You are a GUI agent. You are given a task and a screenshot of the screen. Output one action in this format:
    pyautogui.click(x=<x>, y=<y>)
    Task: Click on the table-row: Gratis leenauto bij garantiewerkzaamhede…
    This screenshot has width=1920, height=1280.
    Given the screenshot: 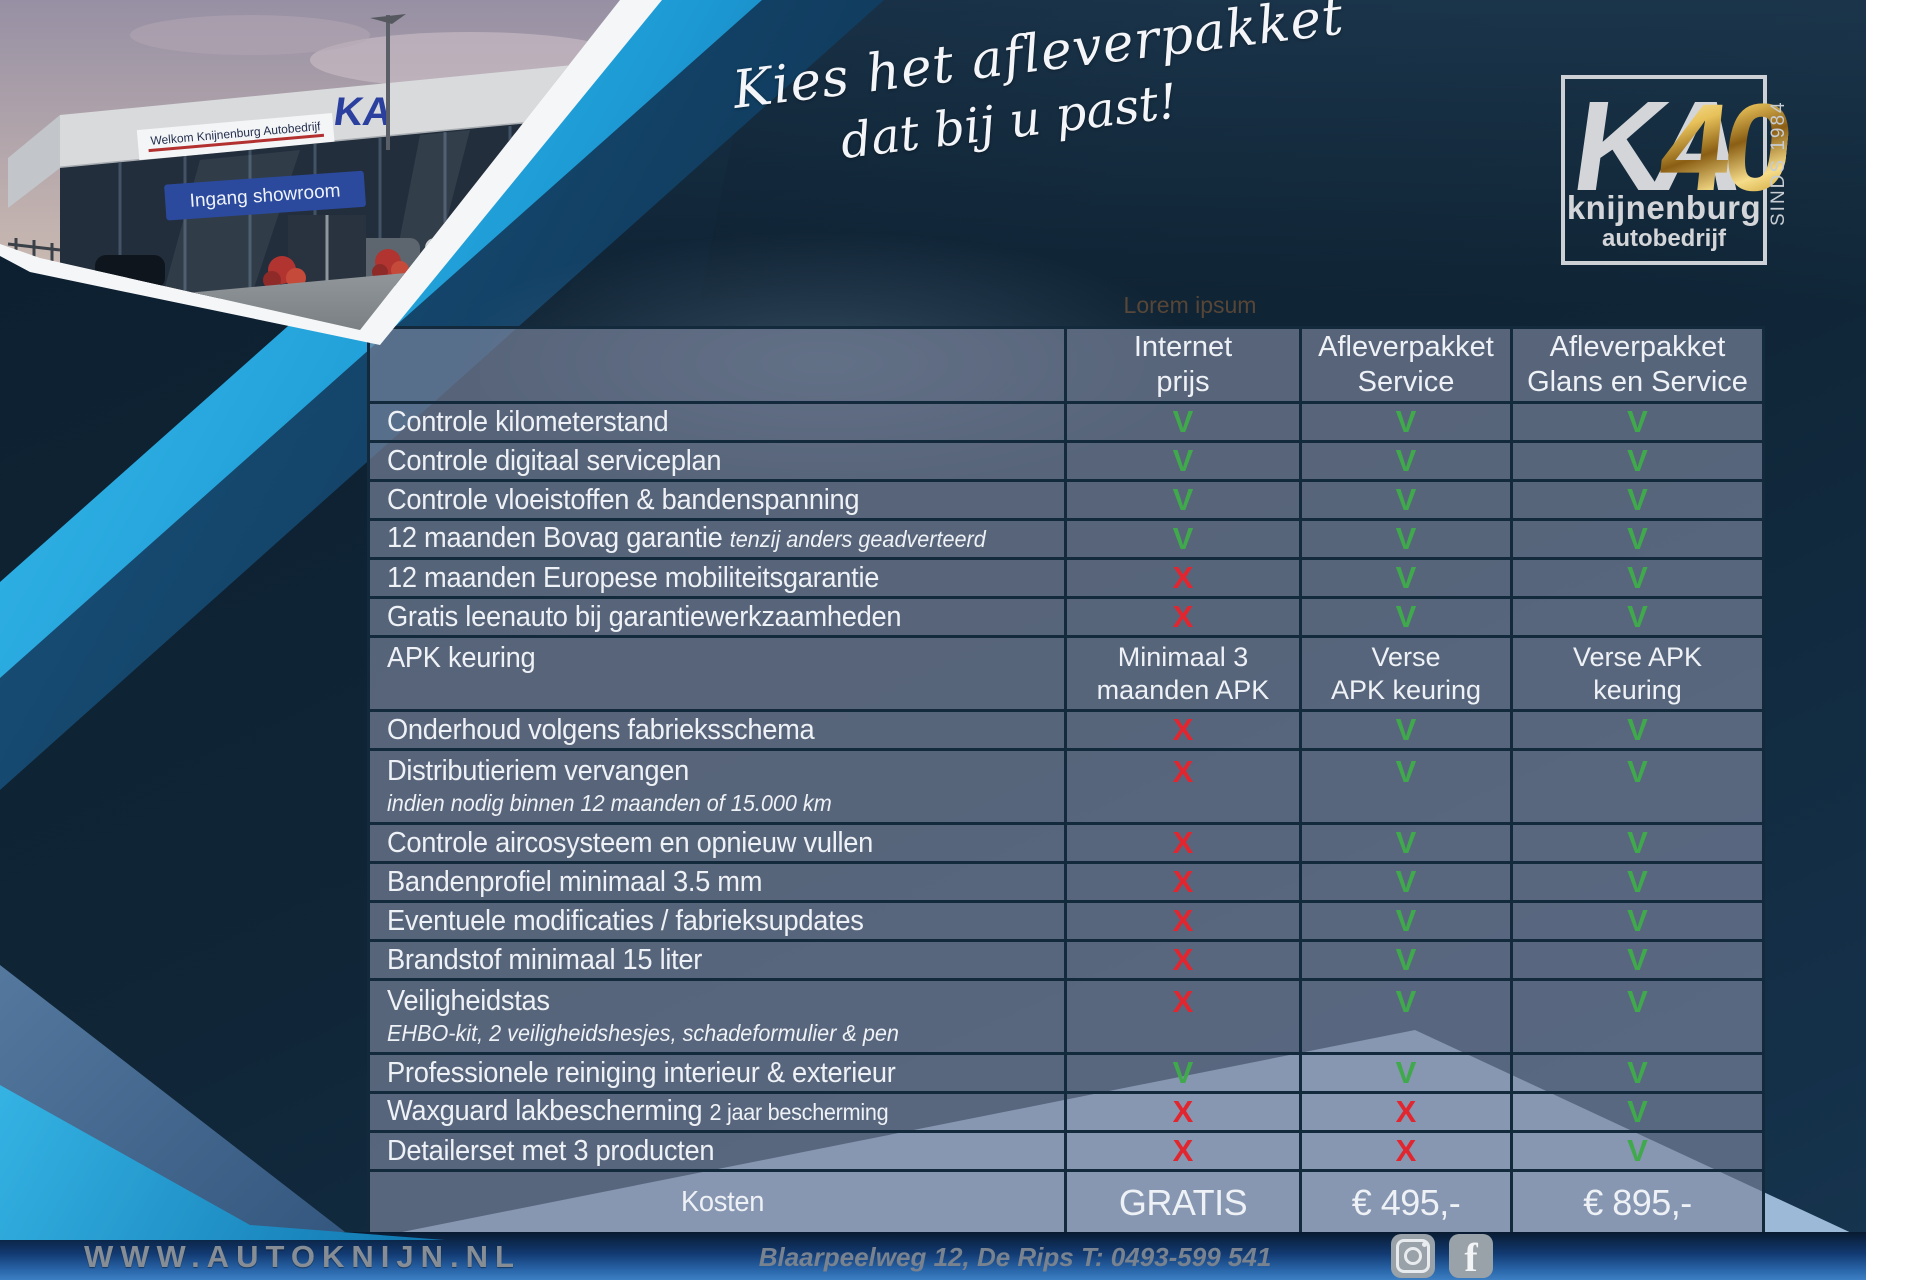 What is the action you would take?
    pyautogui.click(x=1066, y=615)
    